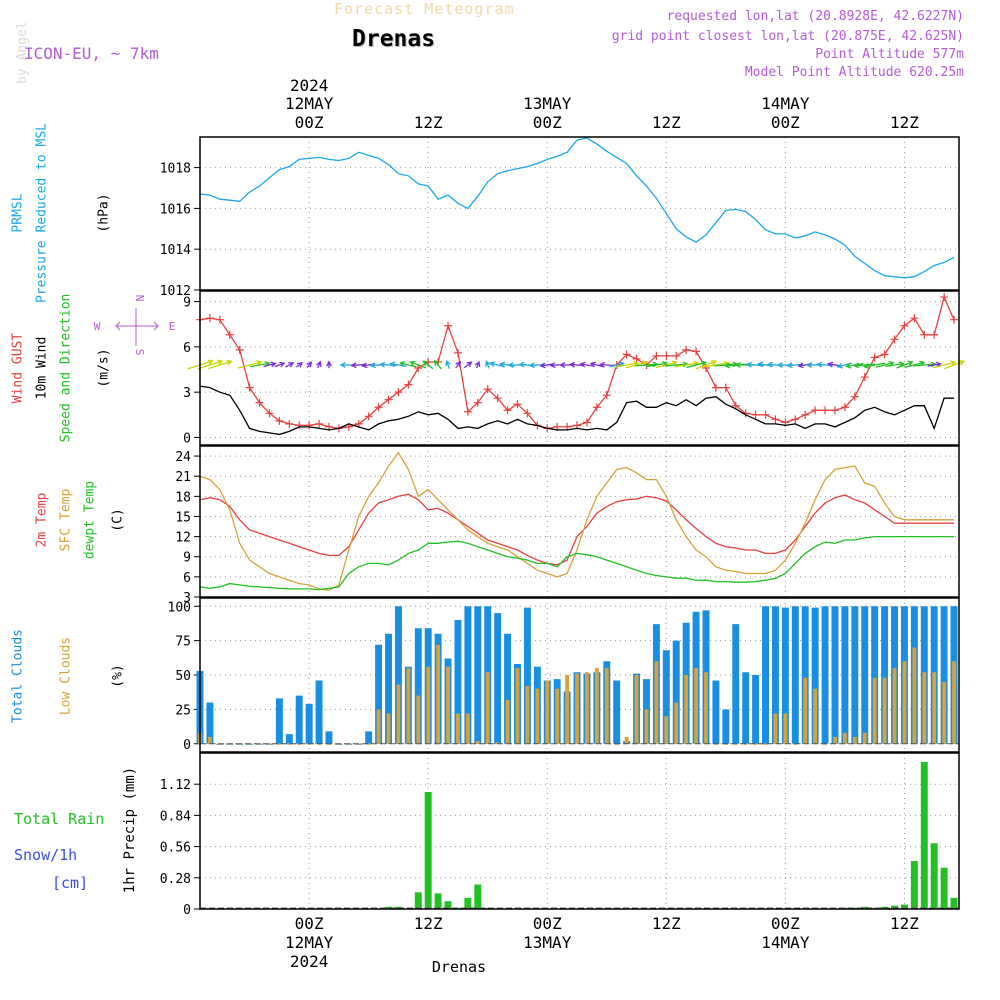  What do you see at coordinates (183, 457) in the screenshot?
I see `y-tick-label: 24` at bounding box center [183, 457].